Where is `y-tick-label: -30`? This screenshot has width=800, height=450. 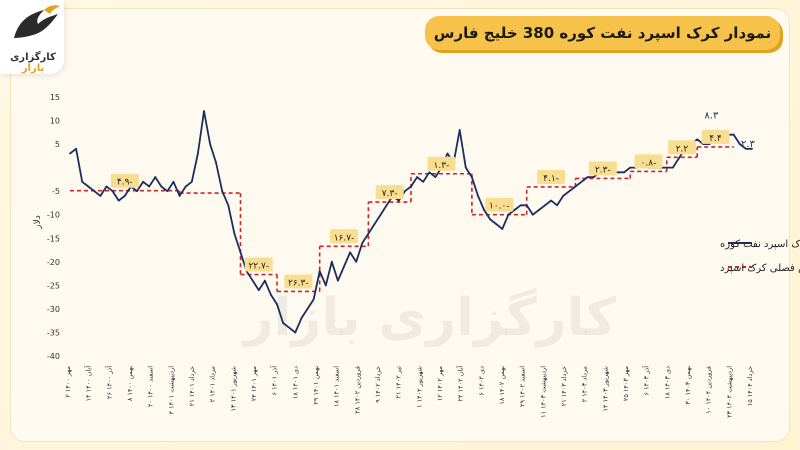
y-tick-label: -30 is located at coordinates (53, 309).